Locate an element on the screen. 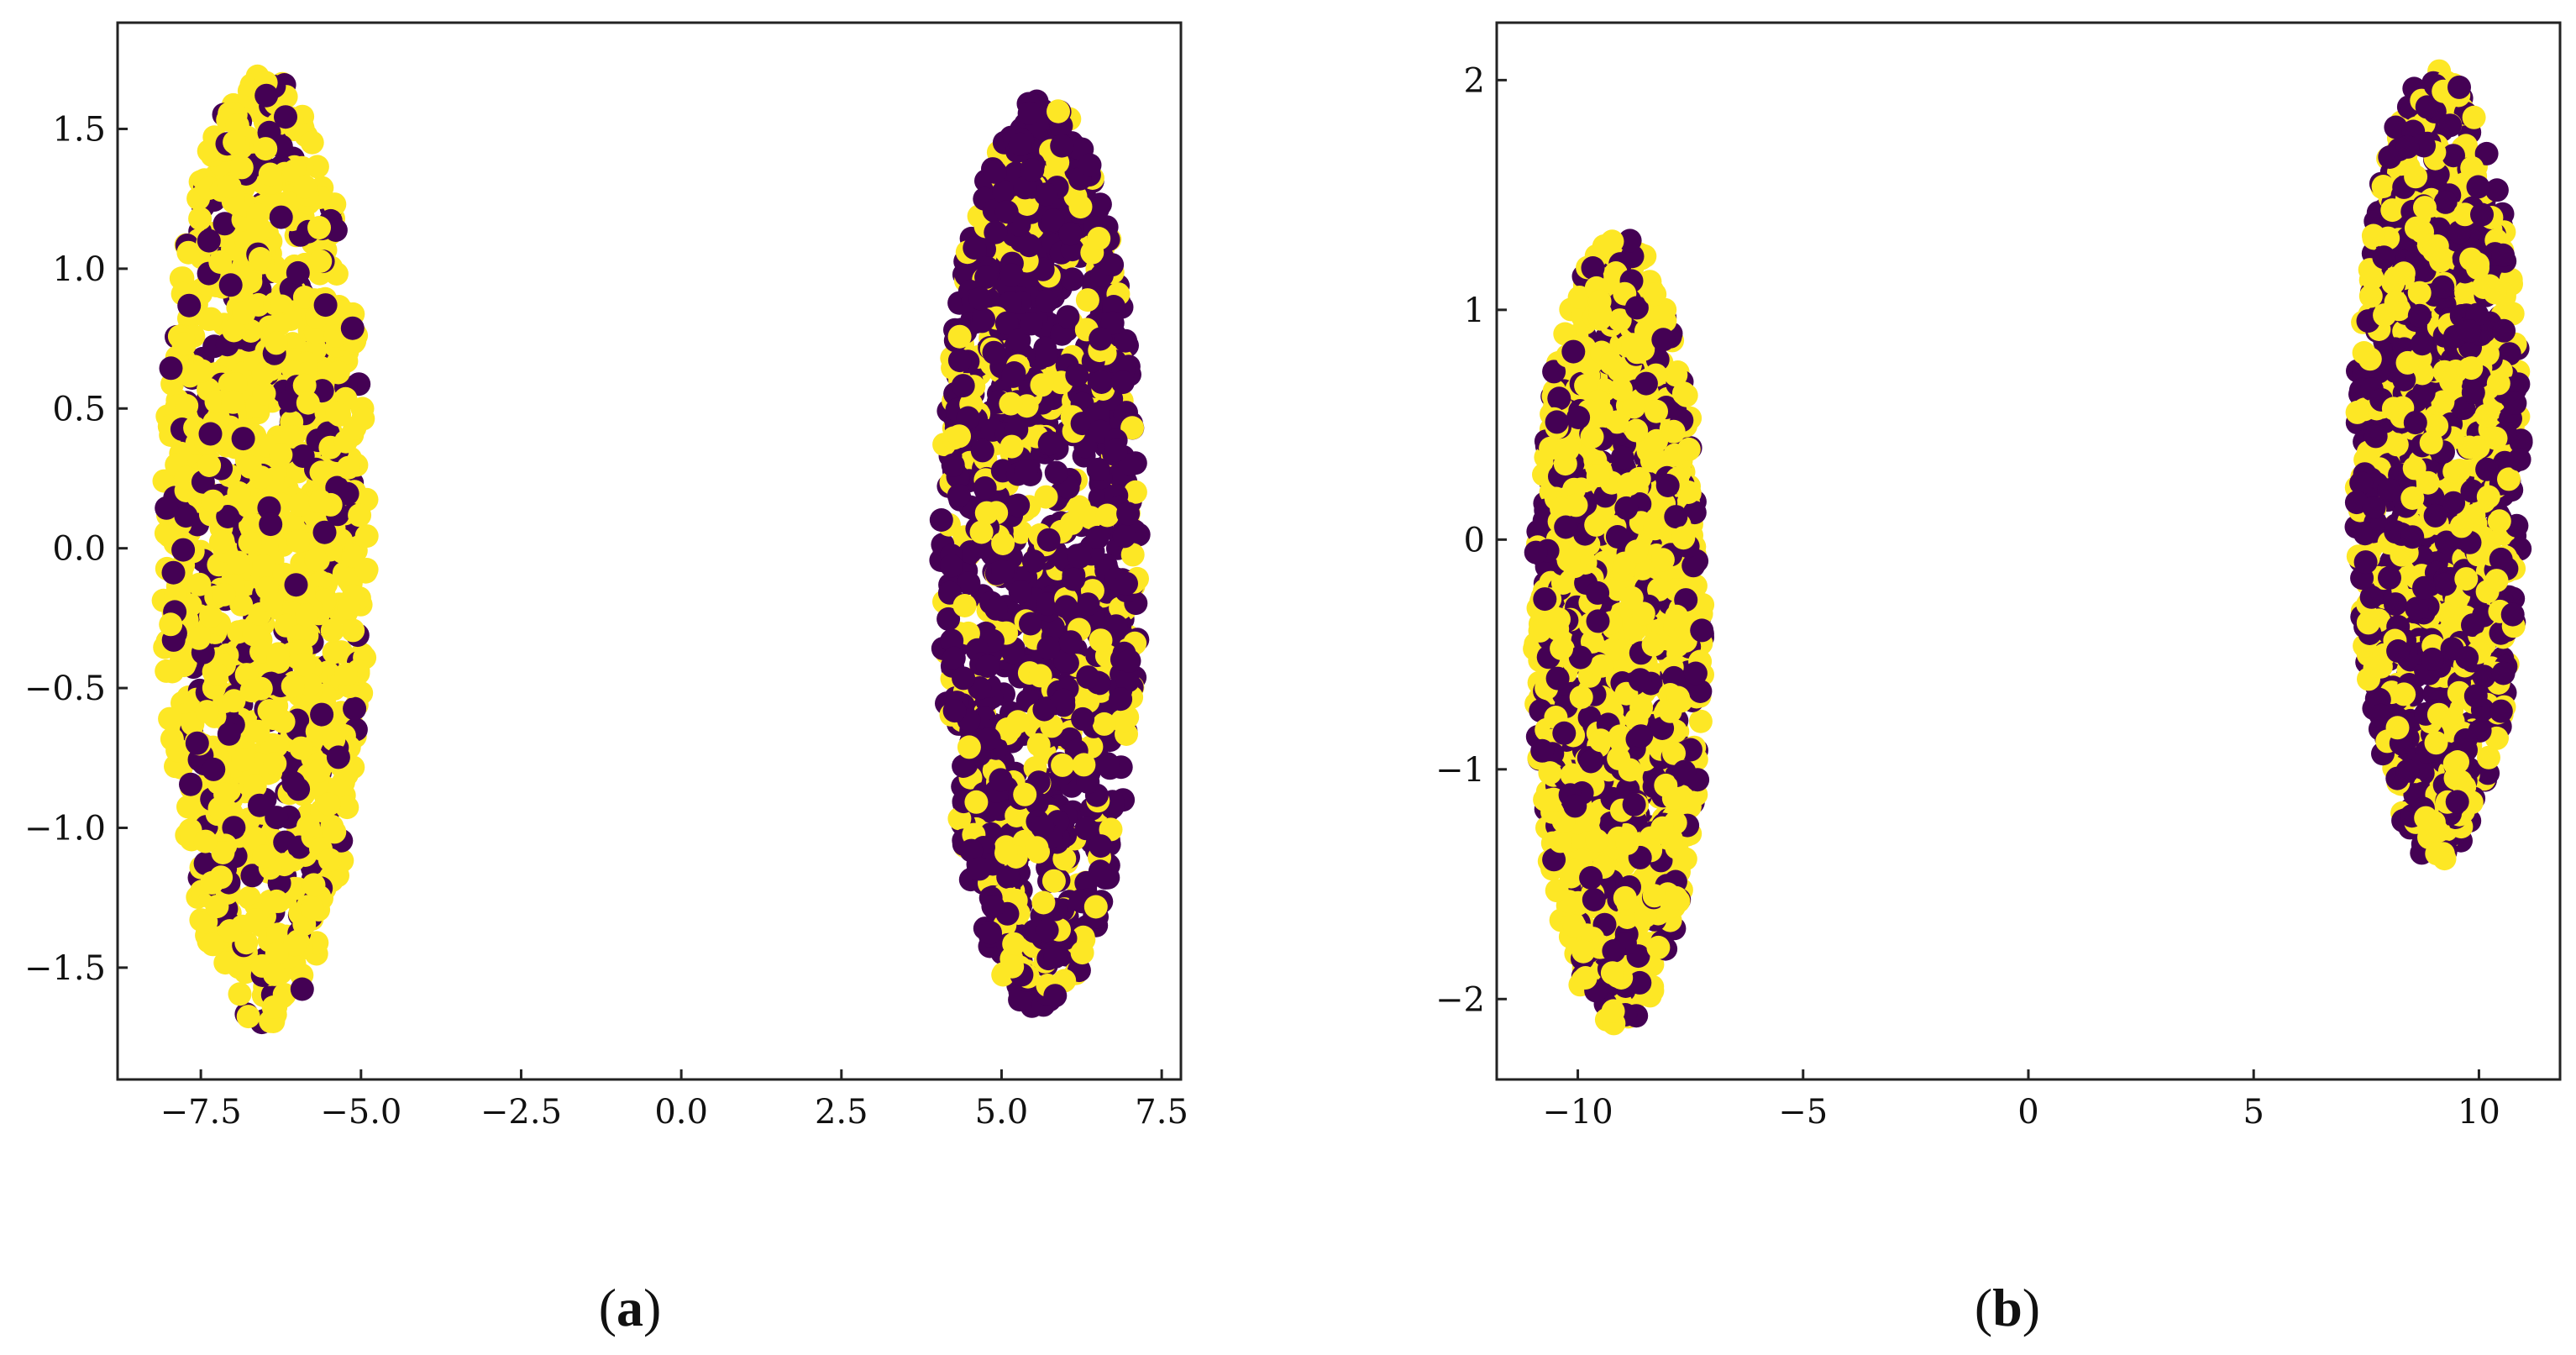 The height and width of the screenshot is (1355, 2576). x-tick-label: −7.5 is located at coordinates (201, 1112).